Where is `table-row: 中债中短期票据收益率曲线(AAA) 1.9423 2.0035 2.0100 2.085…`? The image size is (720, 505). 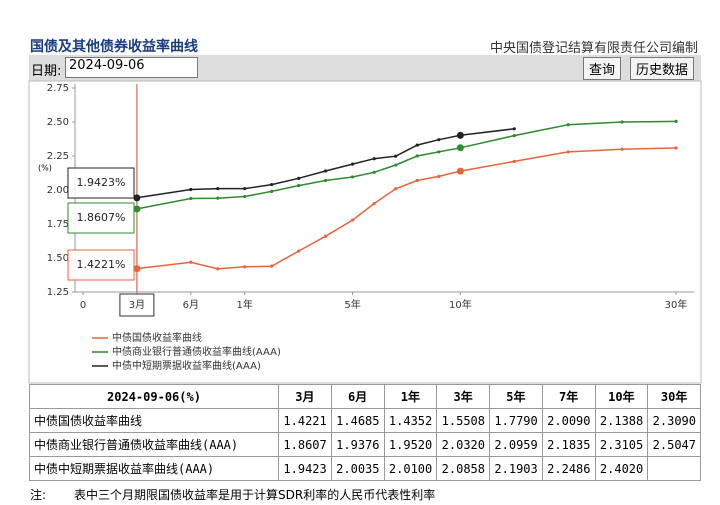 table-row: 中债中短期票据收益率曲线(AAA) 1.9423 2.0035 2.0100 2.085… is located at coordinates (365, 468).